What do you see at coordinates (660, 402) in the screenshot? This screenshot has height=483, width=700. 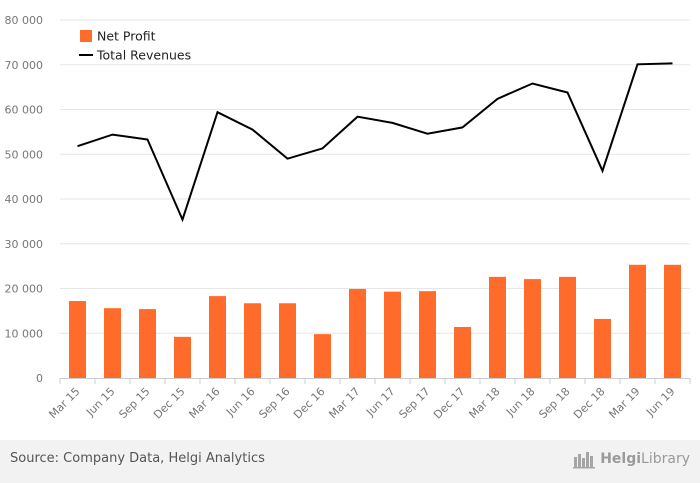 I see `x-tick-label: Jun 19` at bounding box center [660, 402].